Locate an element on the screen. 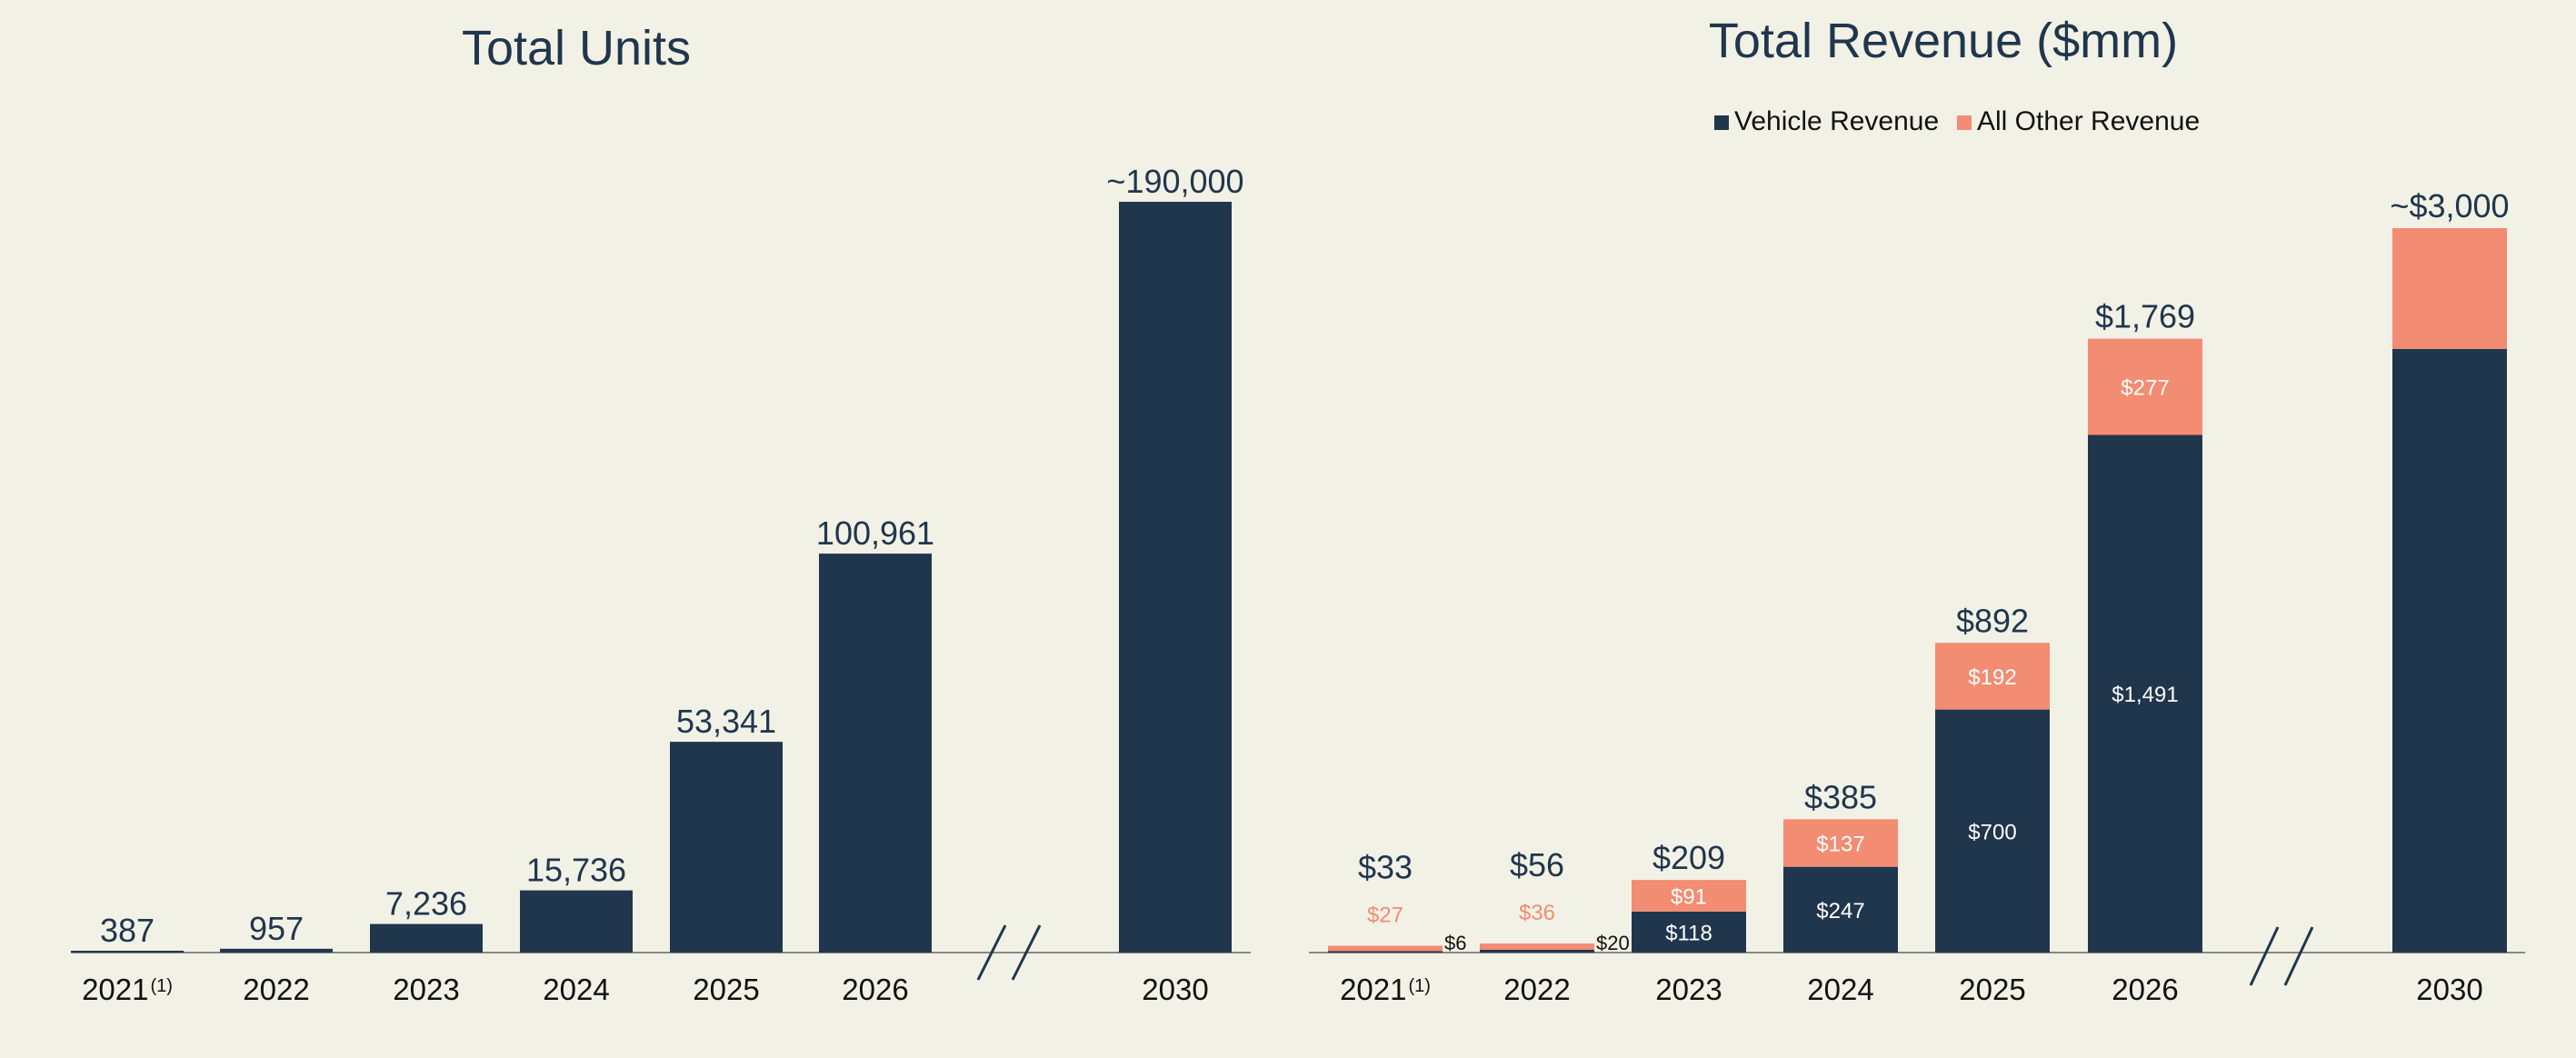  legend-label-vehicle: Vehicle Revenue is located at coordinates (1836, 121).